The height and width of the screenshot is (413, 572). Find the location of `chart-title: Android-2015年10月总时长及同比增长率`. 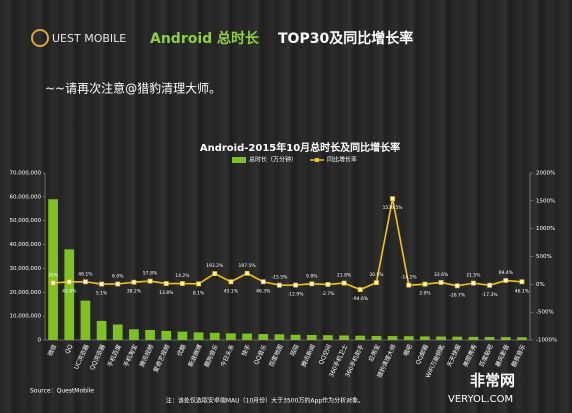

chart-title: Android-2015年10月总时长及同比增长率 is located at coordinates (300, 147).